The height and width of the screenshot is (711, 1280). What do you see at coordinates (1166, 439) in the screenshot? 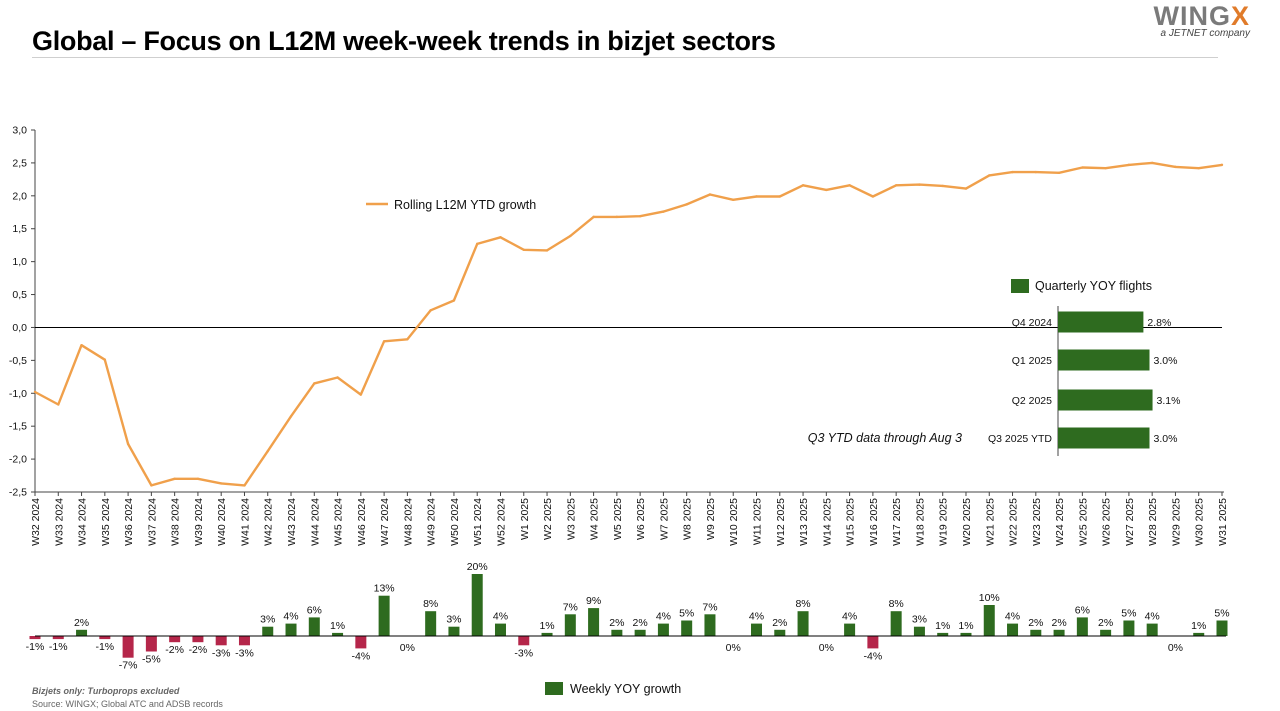
I see `quarter-value-label: 3.0%` at bounding box center [1166, 439].